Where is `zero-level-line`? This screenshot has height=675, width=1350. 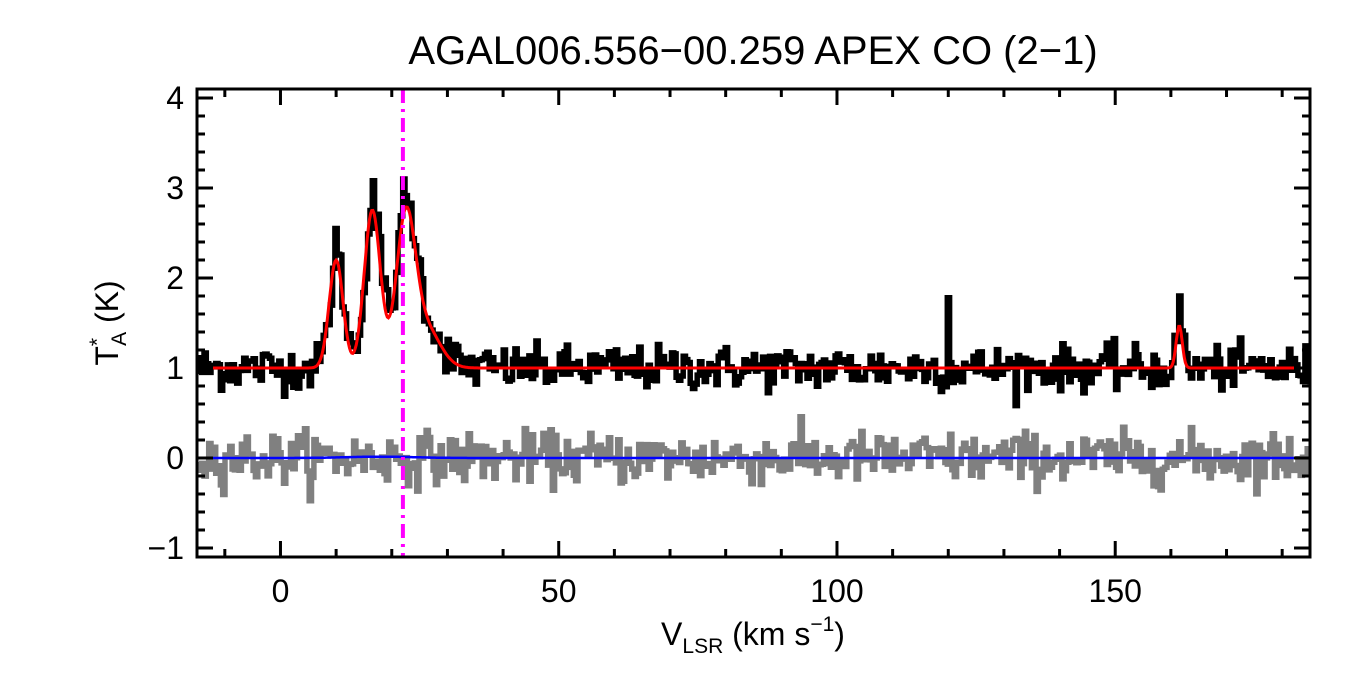 zero-level-line is located at coordinates (753, 457).